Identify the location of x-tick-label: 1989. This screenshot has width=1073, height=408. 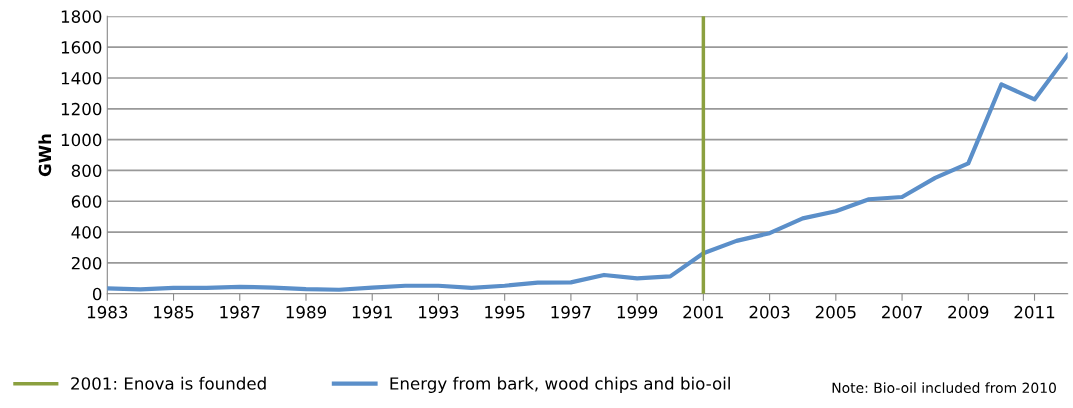
(306, 312).